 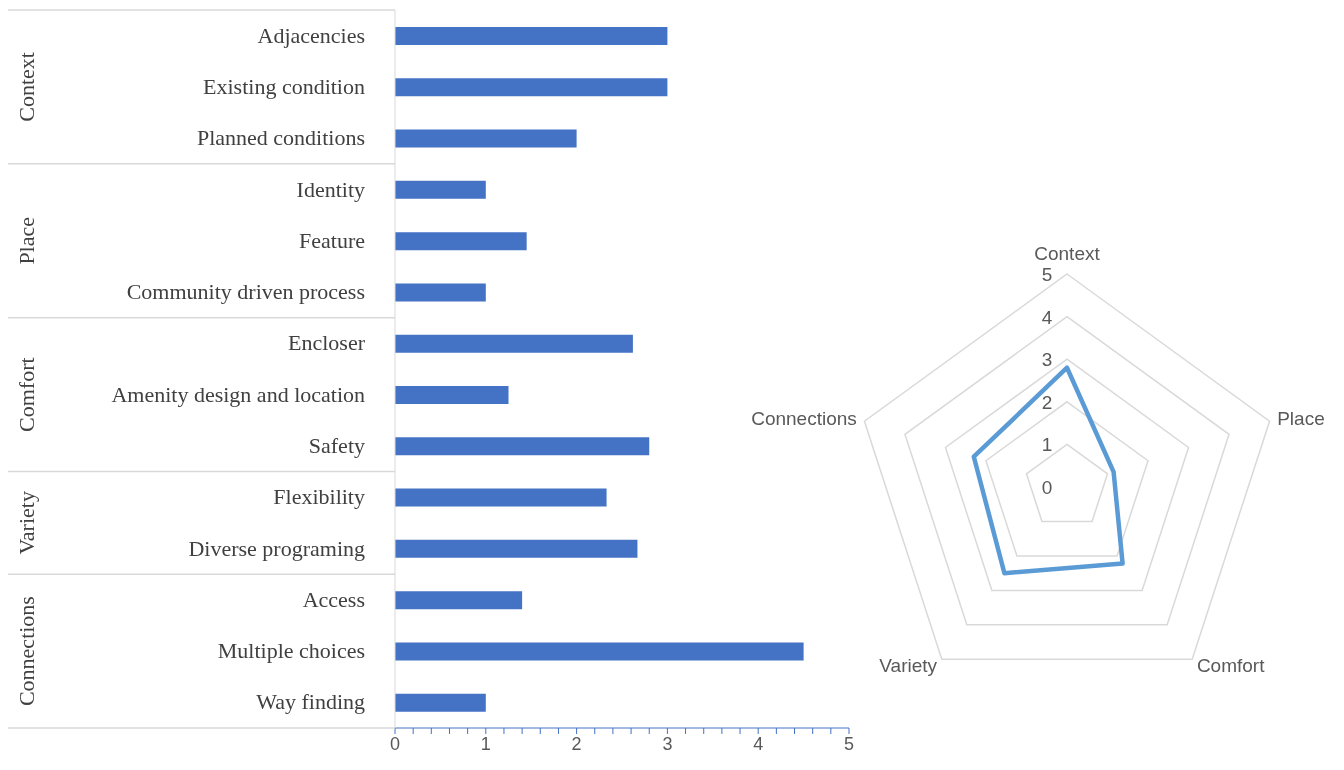 What do you see at coordinates (1047, 360) in the screenshot?
I see `y-tick-label: 3` at bounding box center [1047, 360].